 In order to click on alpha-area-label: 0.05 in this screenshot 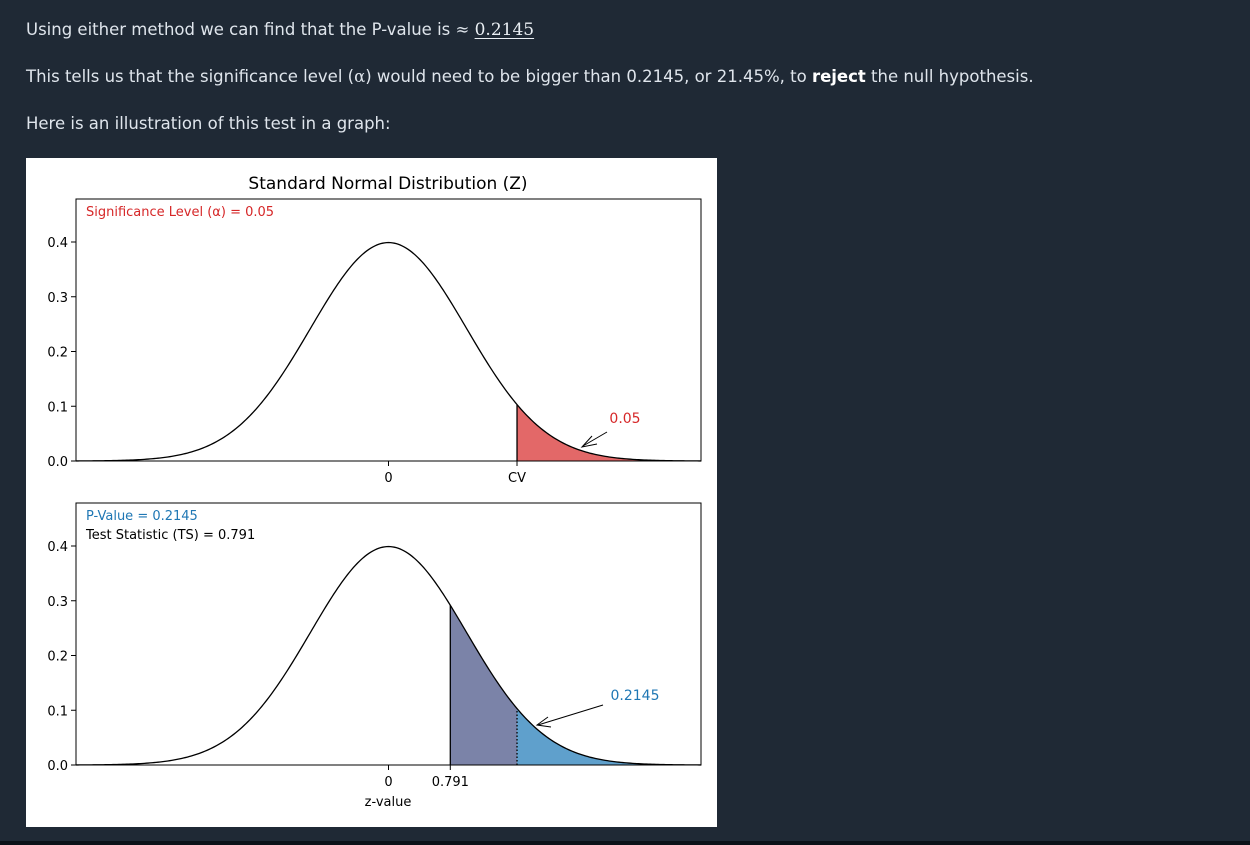, I will do `click(624, 419)`.